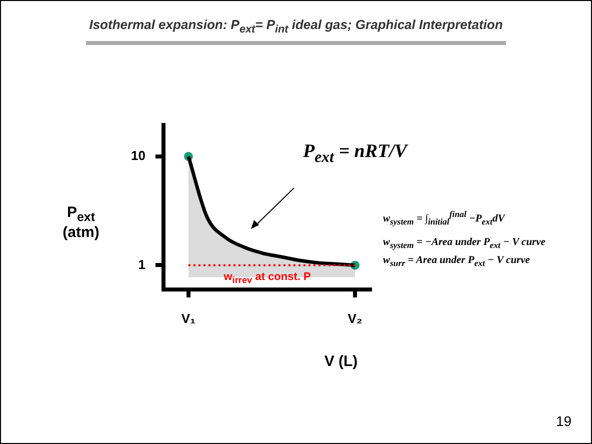  I want to click on text: w$_{system}$ = −Area under P$_{ext}$ − V curve, so click(464, 243).